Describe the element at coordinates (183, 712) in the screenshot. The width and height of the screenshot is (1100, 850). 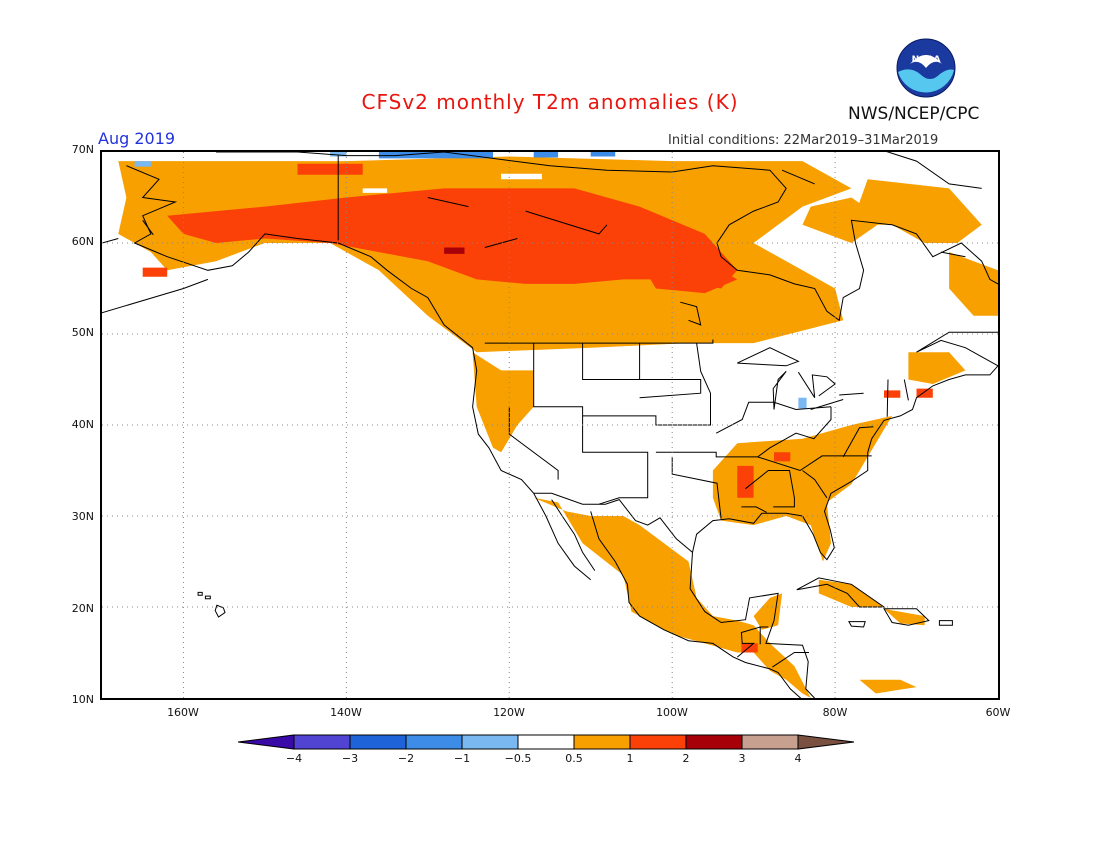
I see `longitude-label: 160W` at that location.